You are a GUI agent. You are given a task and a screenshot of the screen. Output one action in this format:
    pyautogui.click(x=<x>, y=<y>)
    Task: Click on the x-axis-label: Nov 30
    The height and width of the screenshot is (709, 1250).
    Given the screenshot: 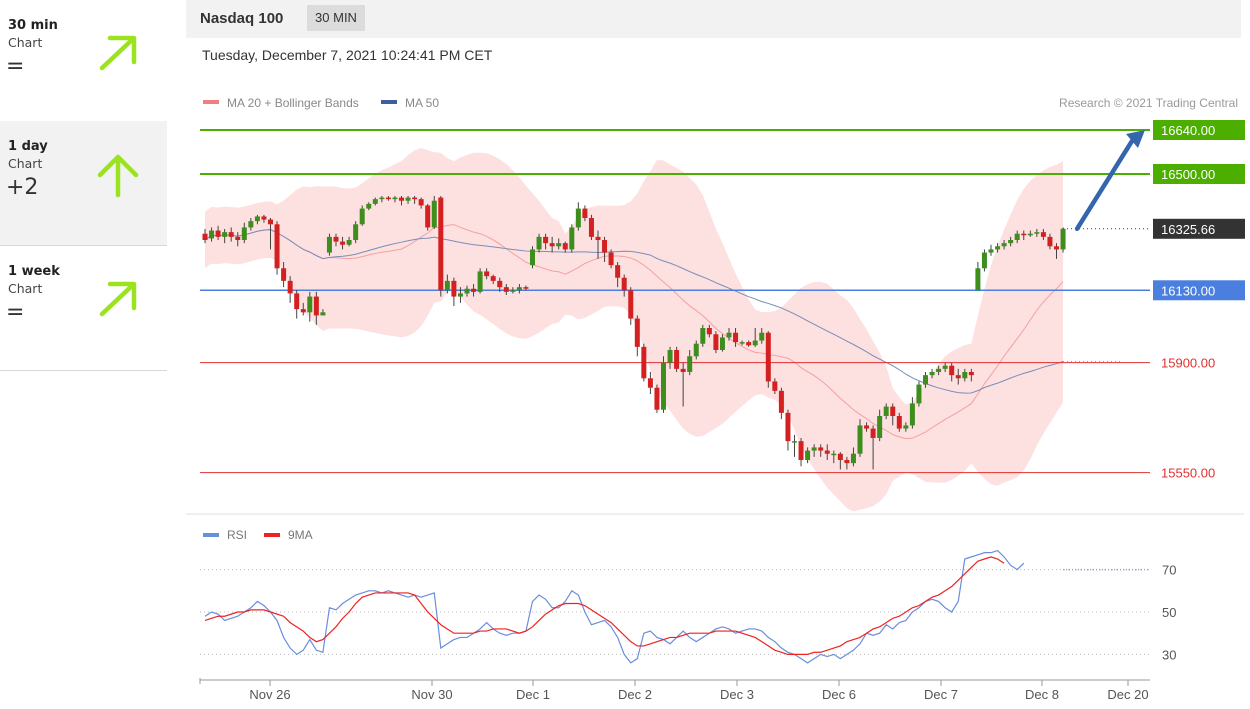 What is the action you would take?
    pyautogui.click(x=431, y=694)
    